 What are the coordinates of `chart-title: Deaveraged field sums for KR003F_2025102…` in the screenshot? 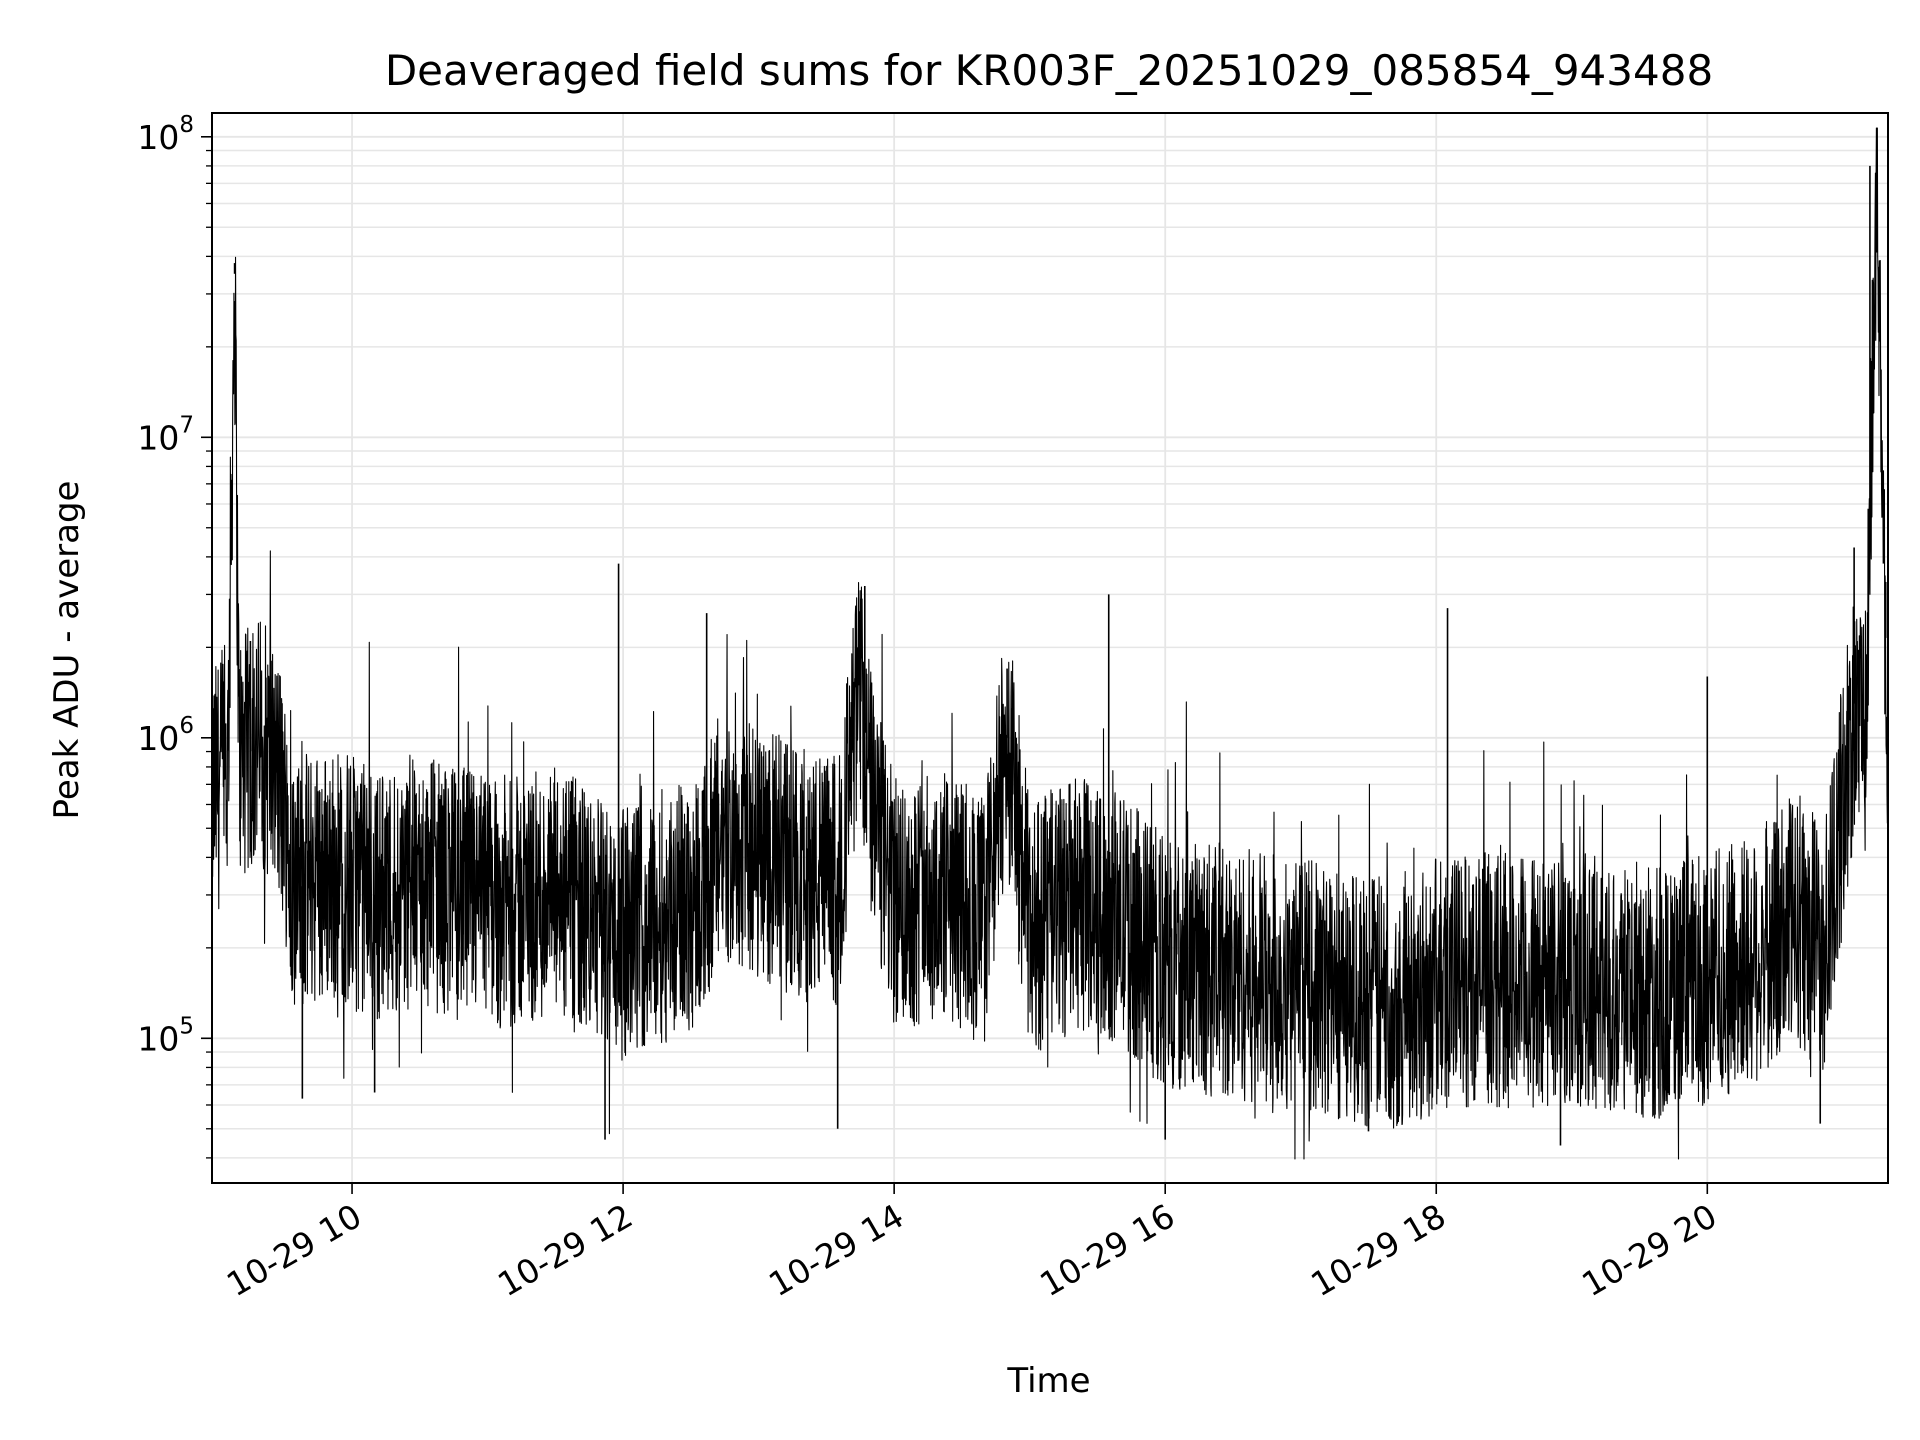 It's located at (1049, 70).